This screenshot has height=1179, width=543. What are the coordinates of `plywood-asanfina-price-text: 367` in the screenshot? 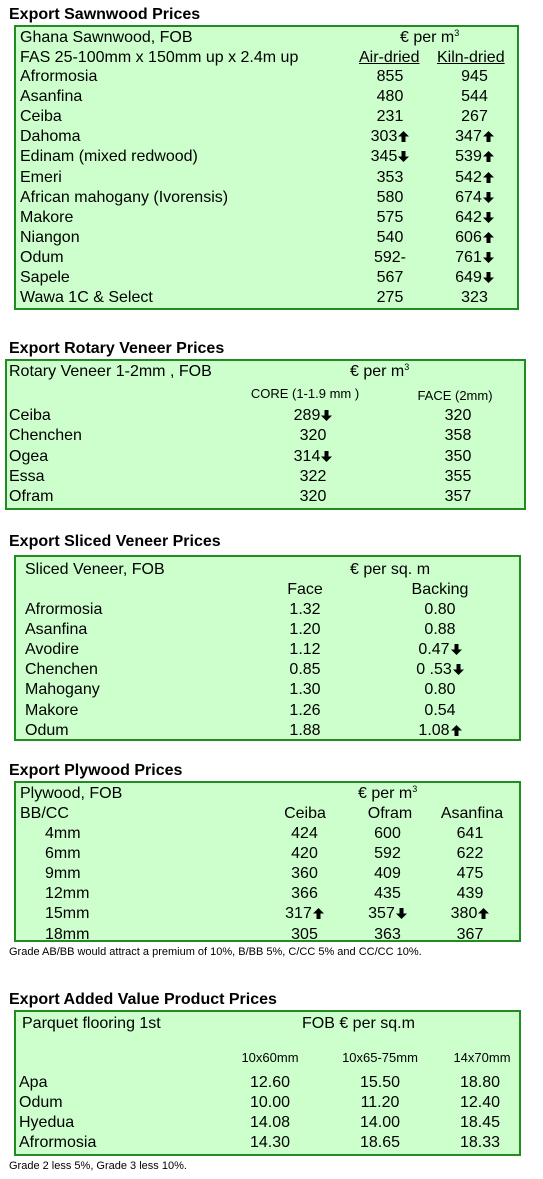 It's located at (470, 934).